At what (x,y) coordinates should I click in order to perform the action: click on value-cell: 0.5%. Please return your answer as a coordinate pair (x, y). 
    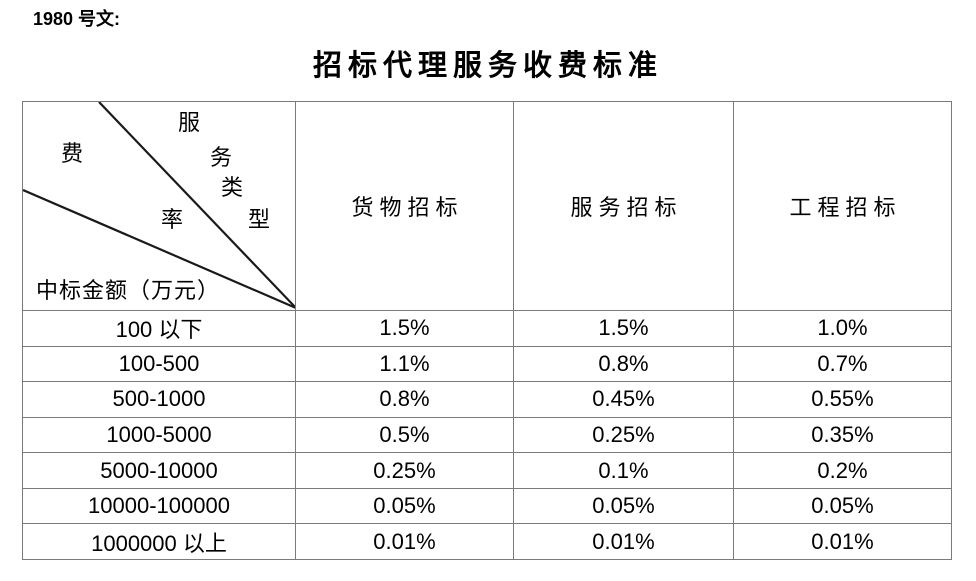
    Looking at the image, I should click on (405, 435).